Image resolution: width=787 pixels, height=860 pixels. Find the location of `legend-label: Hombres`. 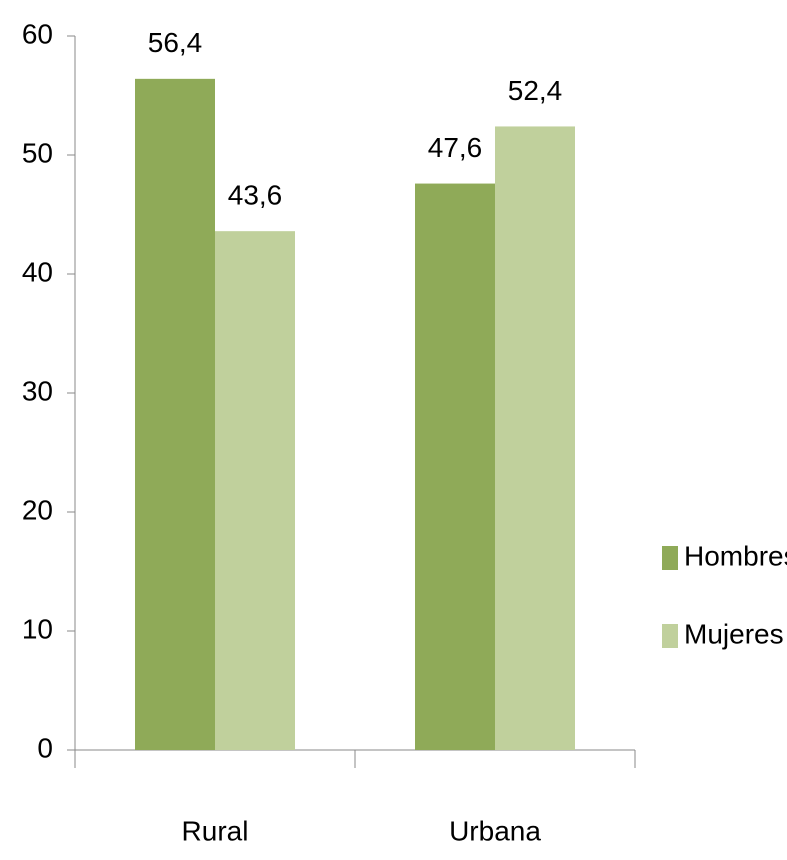

legend-label: Hombres is located at coordinates (735, 555).